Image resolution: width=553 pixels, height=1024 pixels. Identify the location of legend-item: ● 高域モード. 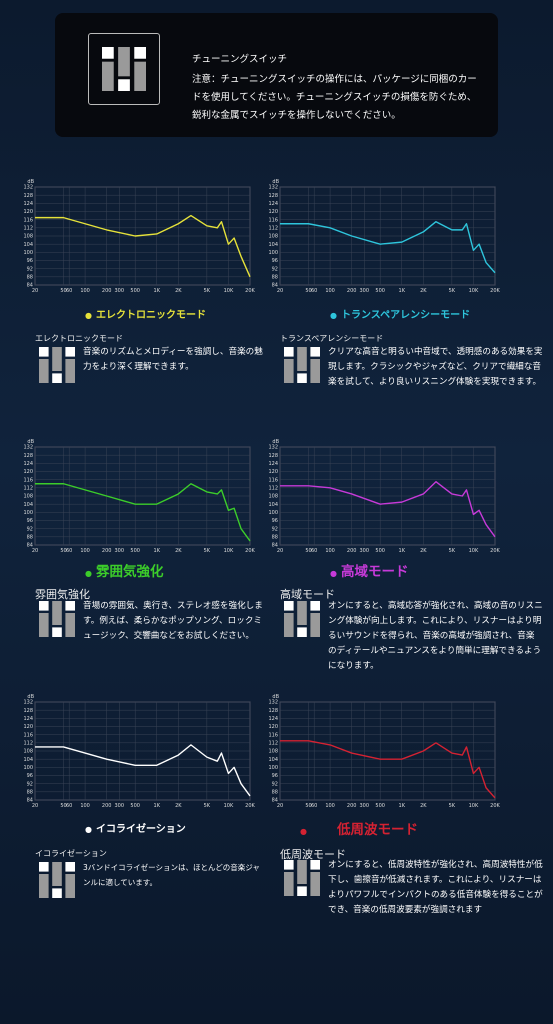
(369, 570).